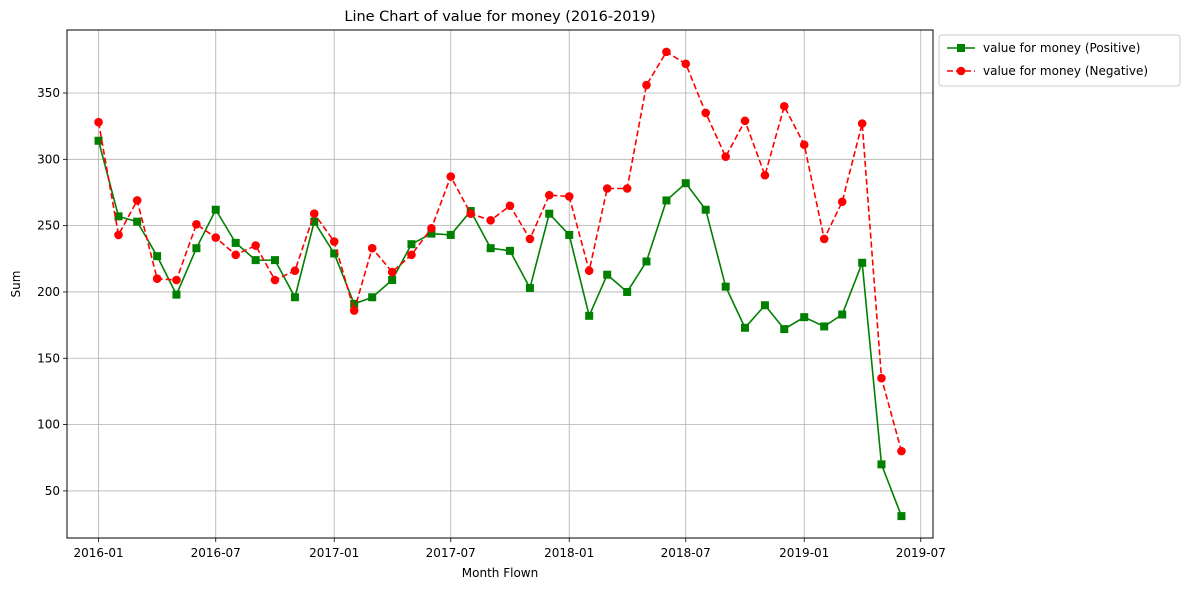 The width and height of the screenshot is (1189, 590). What do you see at coordinates (48, 93) in the screenshot?
I see `y-tick-label: 350` at bounding box center [48, 93].